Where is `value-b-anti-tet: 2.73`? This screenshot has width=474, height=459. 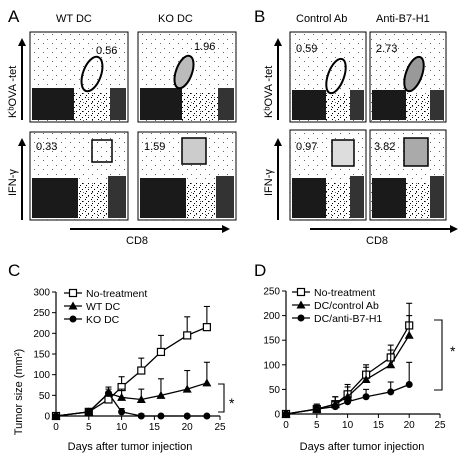
value-b-anti-tet: 2.73 is located at coordinates (386, 49).